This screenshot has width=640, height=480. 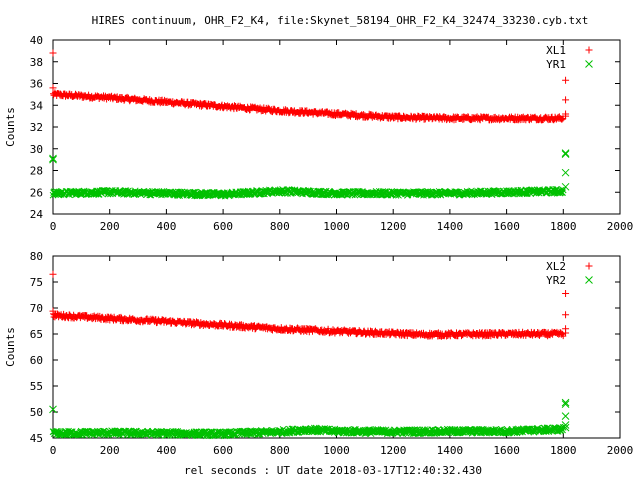 What do you see at coordinates (589, 50) in the screenshot?
I see `top-legend-marker-xl1` at bounding box center [589, 50].